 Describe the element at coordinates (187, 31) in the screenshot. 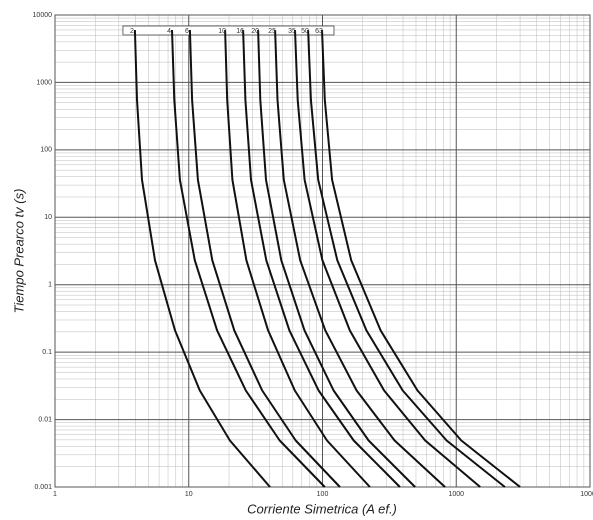

I see `legend-label: 6` at that location.